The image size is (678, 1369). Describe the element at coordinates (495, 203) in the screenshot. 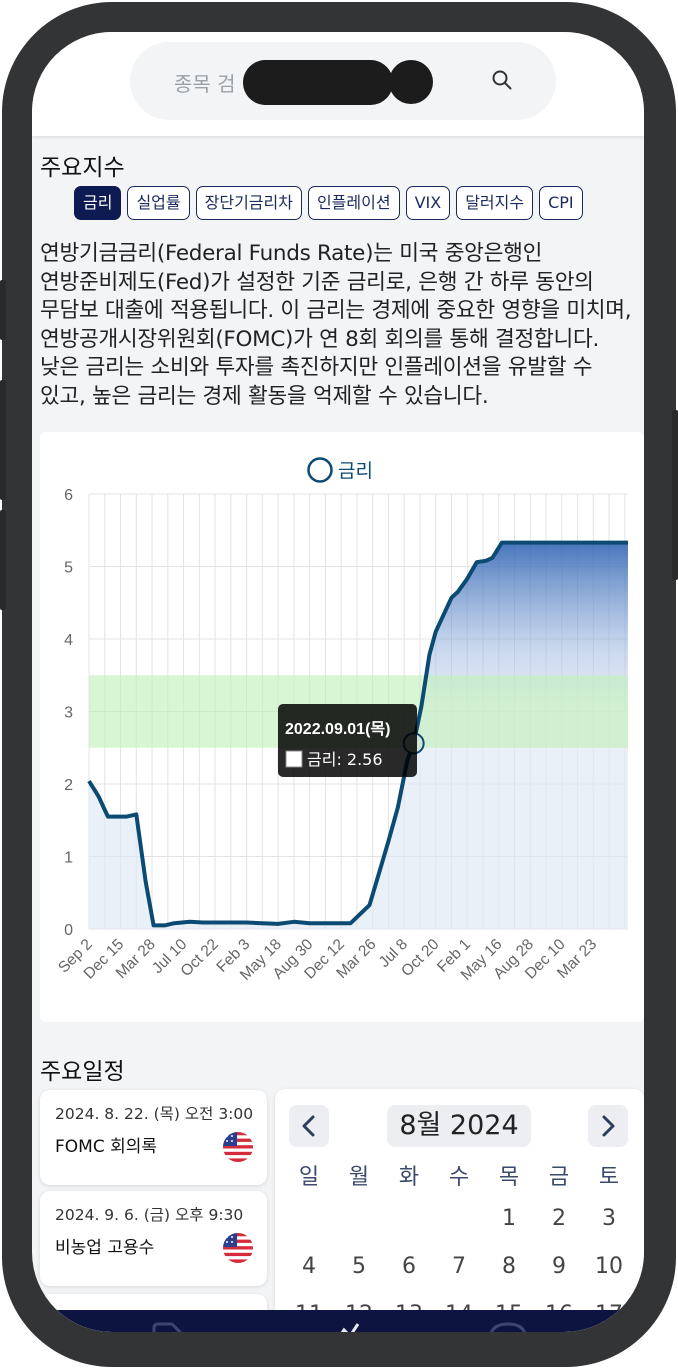

I see `chip-dollar-index: 달러지수` at that location.